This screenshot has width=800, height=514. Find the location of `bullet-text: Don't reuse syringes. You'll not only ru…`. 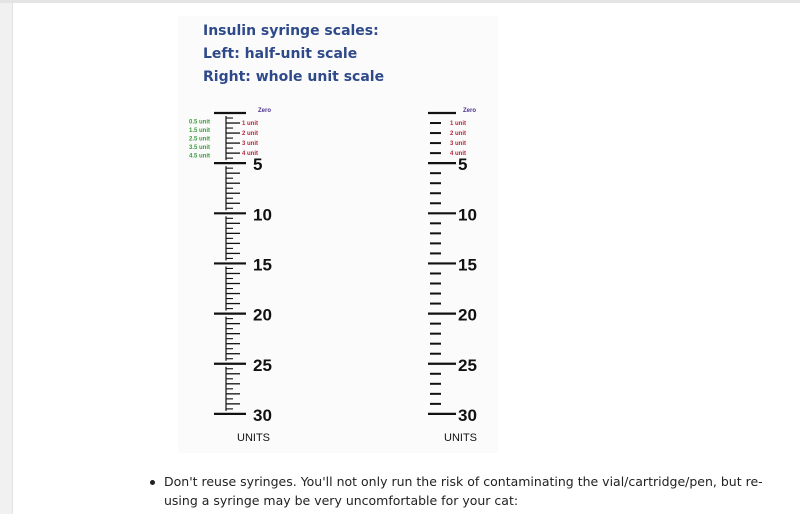

bullet-text: Don't reuse syringes. You'll not only ru… is located at coordinates (463, 491).